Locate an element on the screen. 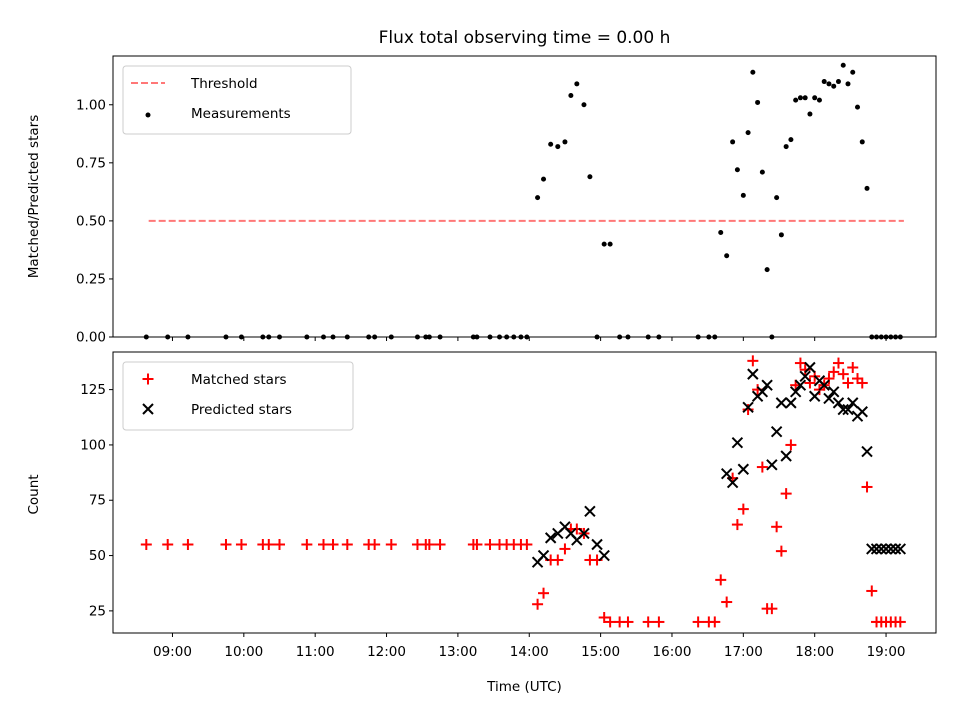 Image resolution: width=960 pixels, height=720 pixels. series-predicted-stars is located at coordinates (719, 464).